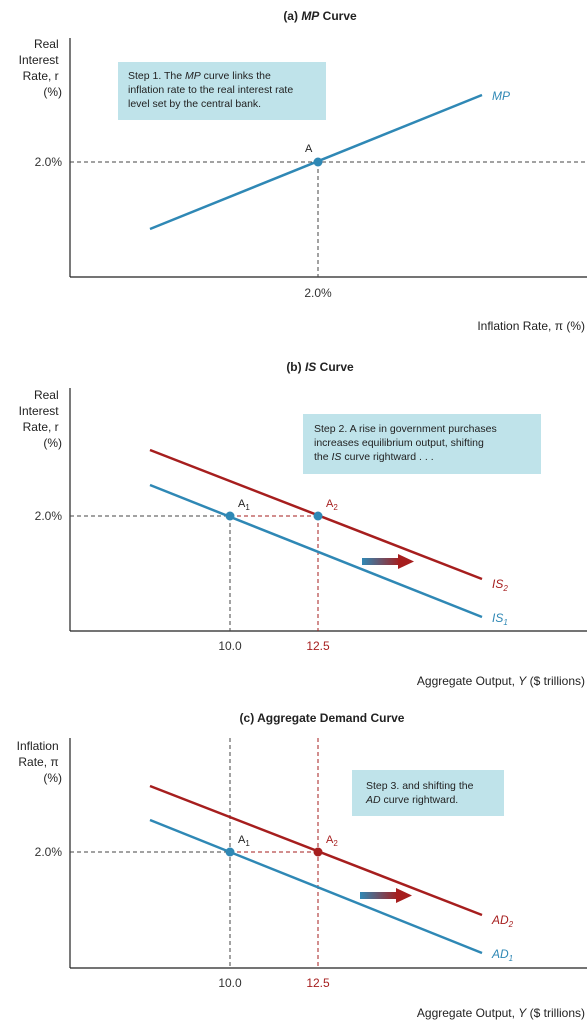  What do you see at coordinates (531, 326) in the screenshot?
I see `panel-a-xlabel: Inflation Rate, π (%)` at bounding box center [531, 326].